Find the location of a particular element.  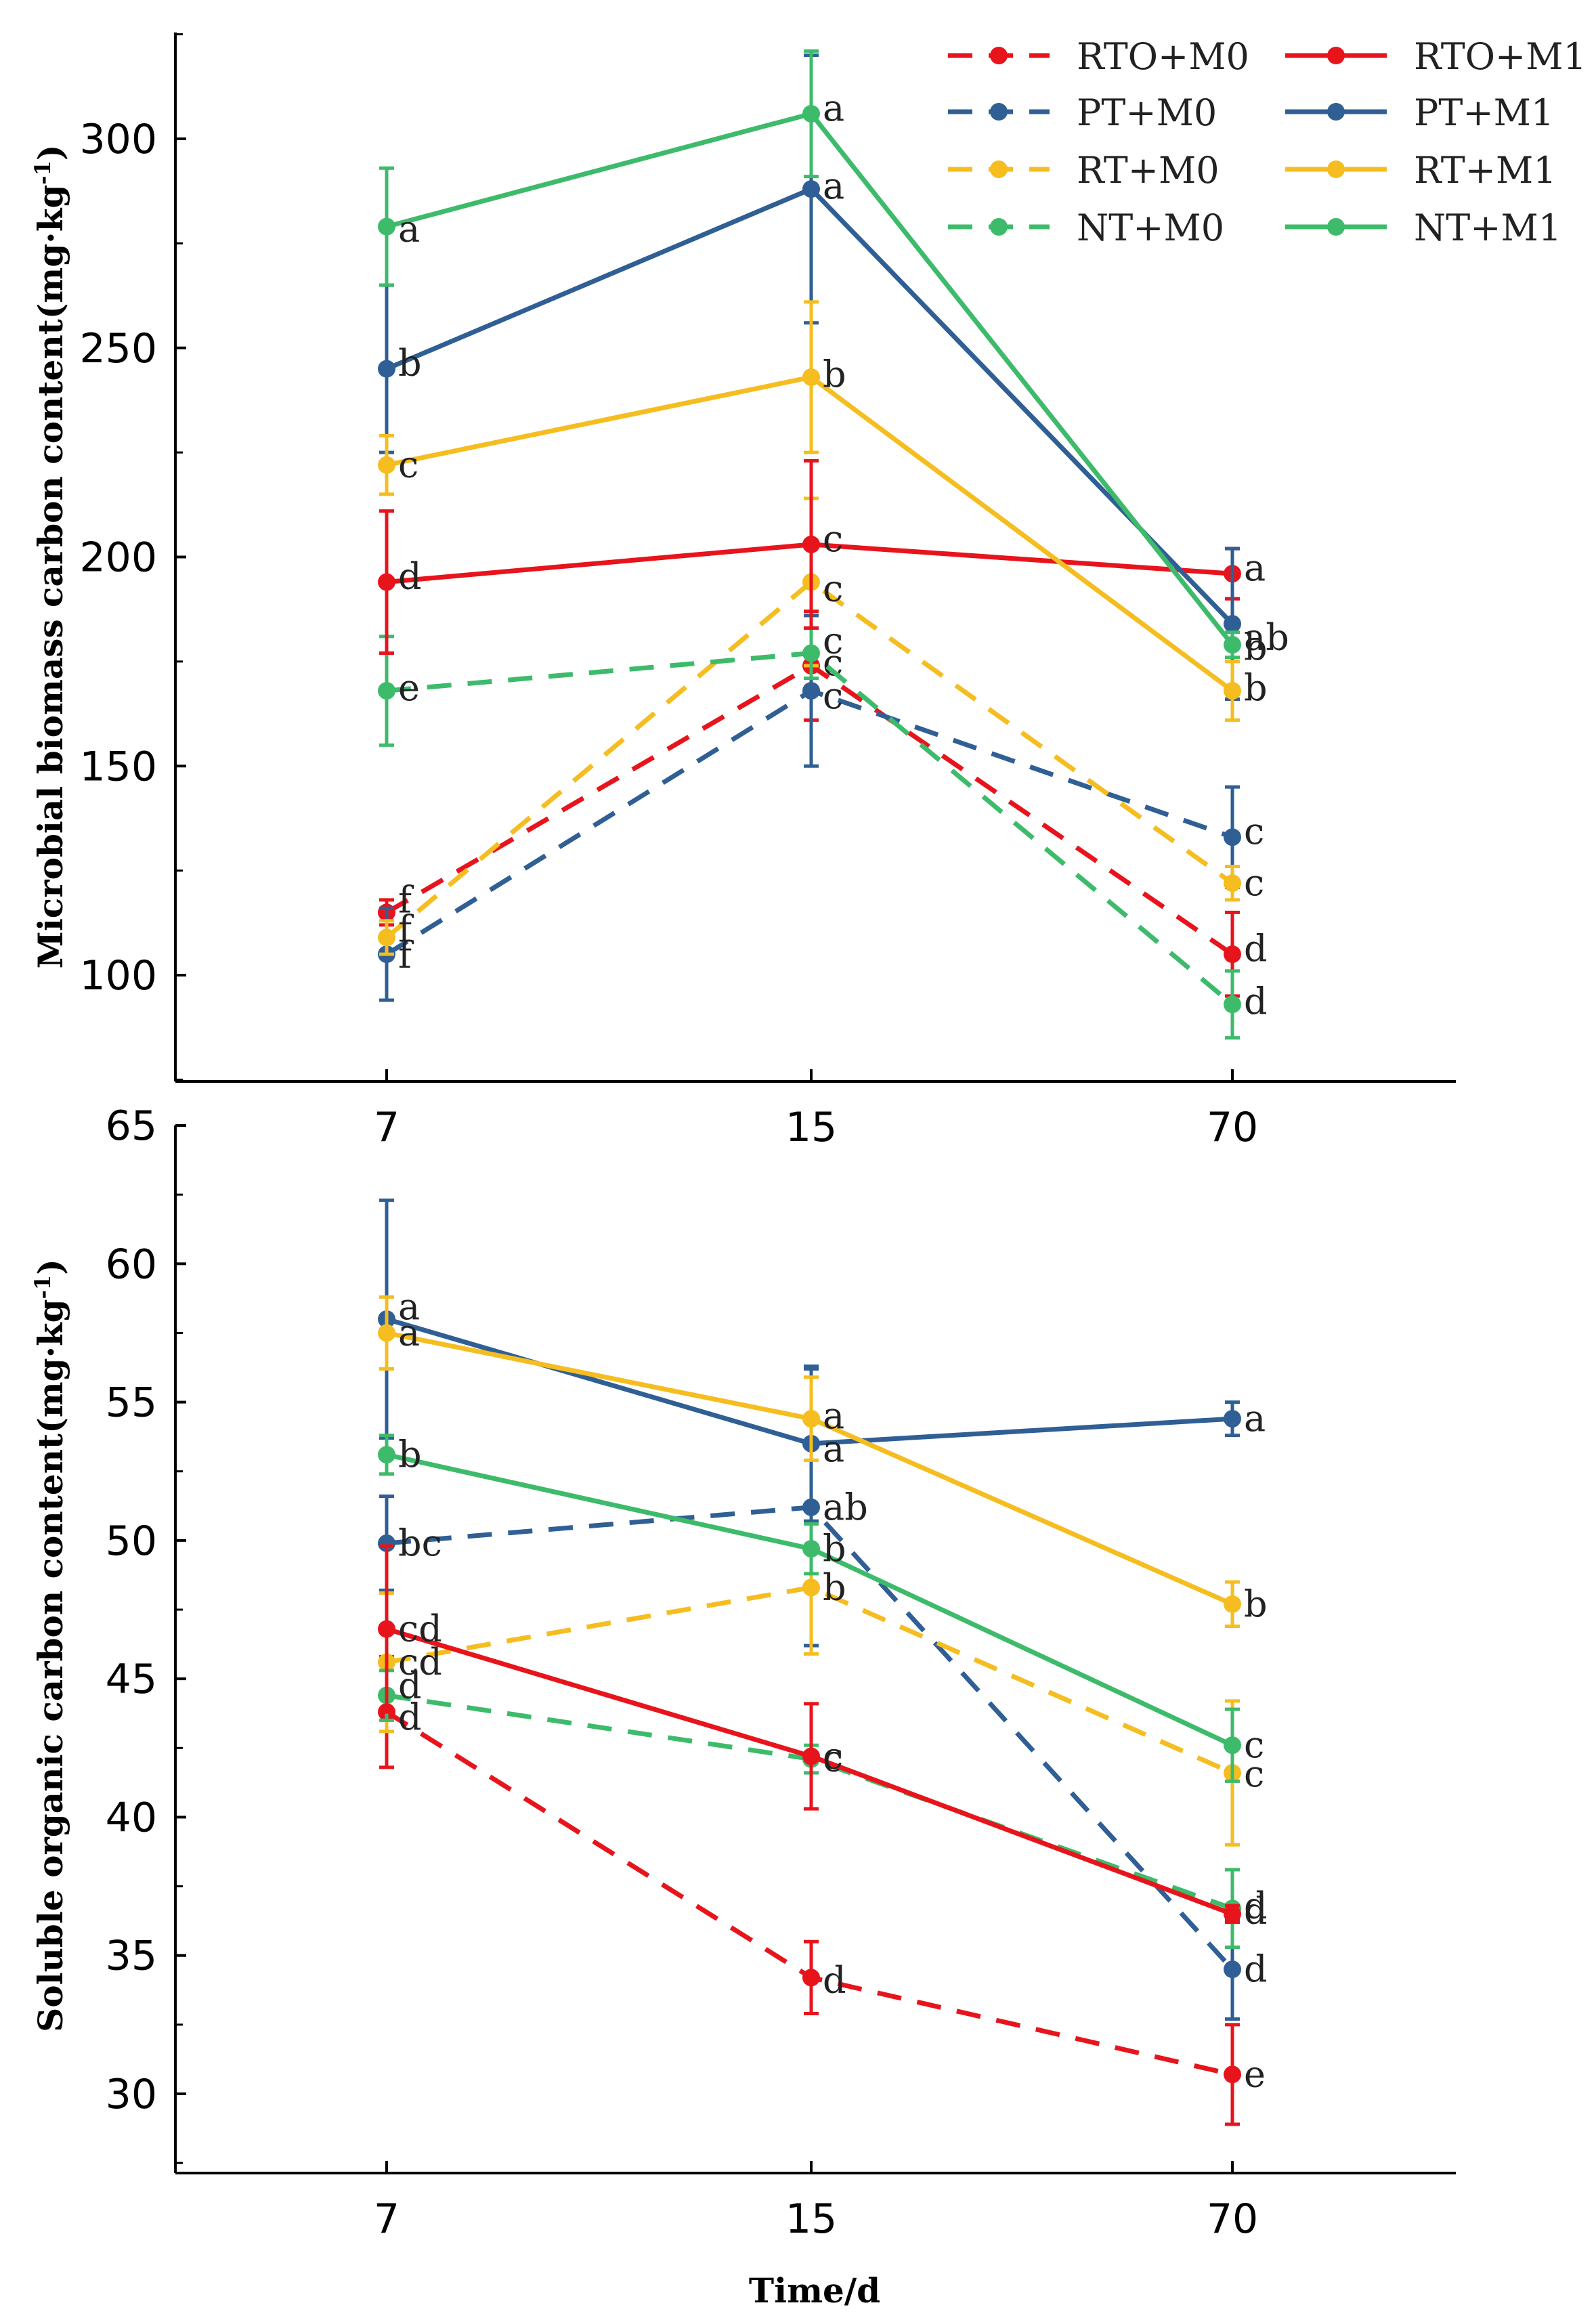

legend-item-pt-m0: PT+M0 is located at coordinates (1082, 112).